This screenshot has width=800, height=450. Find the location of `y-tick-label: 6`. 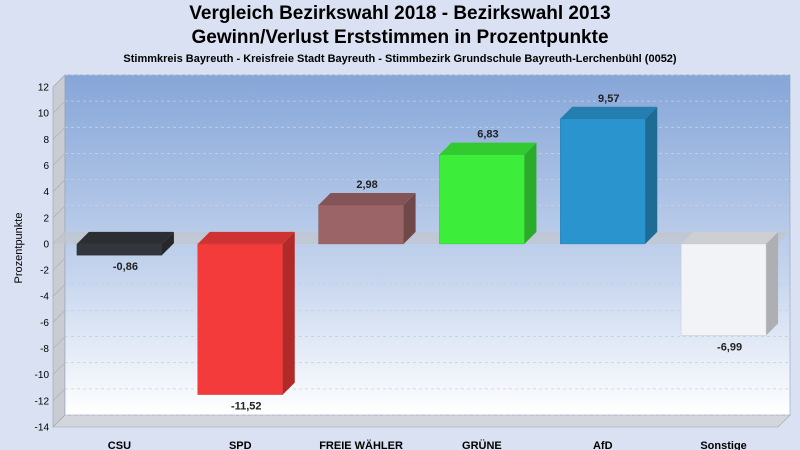

y-tick-label: 6 is located at coordinates (46, 166).